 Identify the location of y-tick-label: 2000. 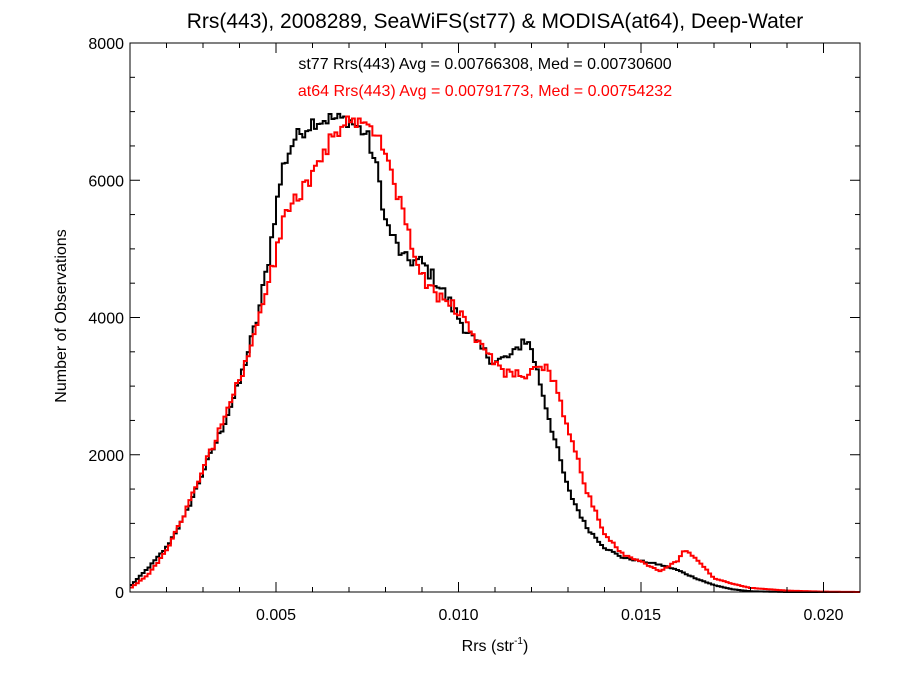
(106, 456).